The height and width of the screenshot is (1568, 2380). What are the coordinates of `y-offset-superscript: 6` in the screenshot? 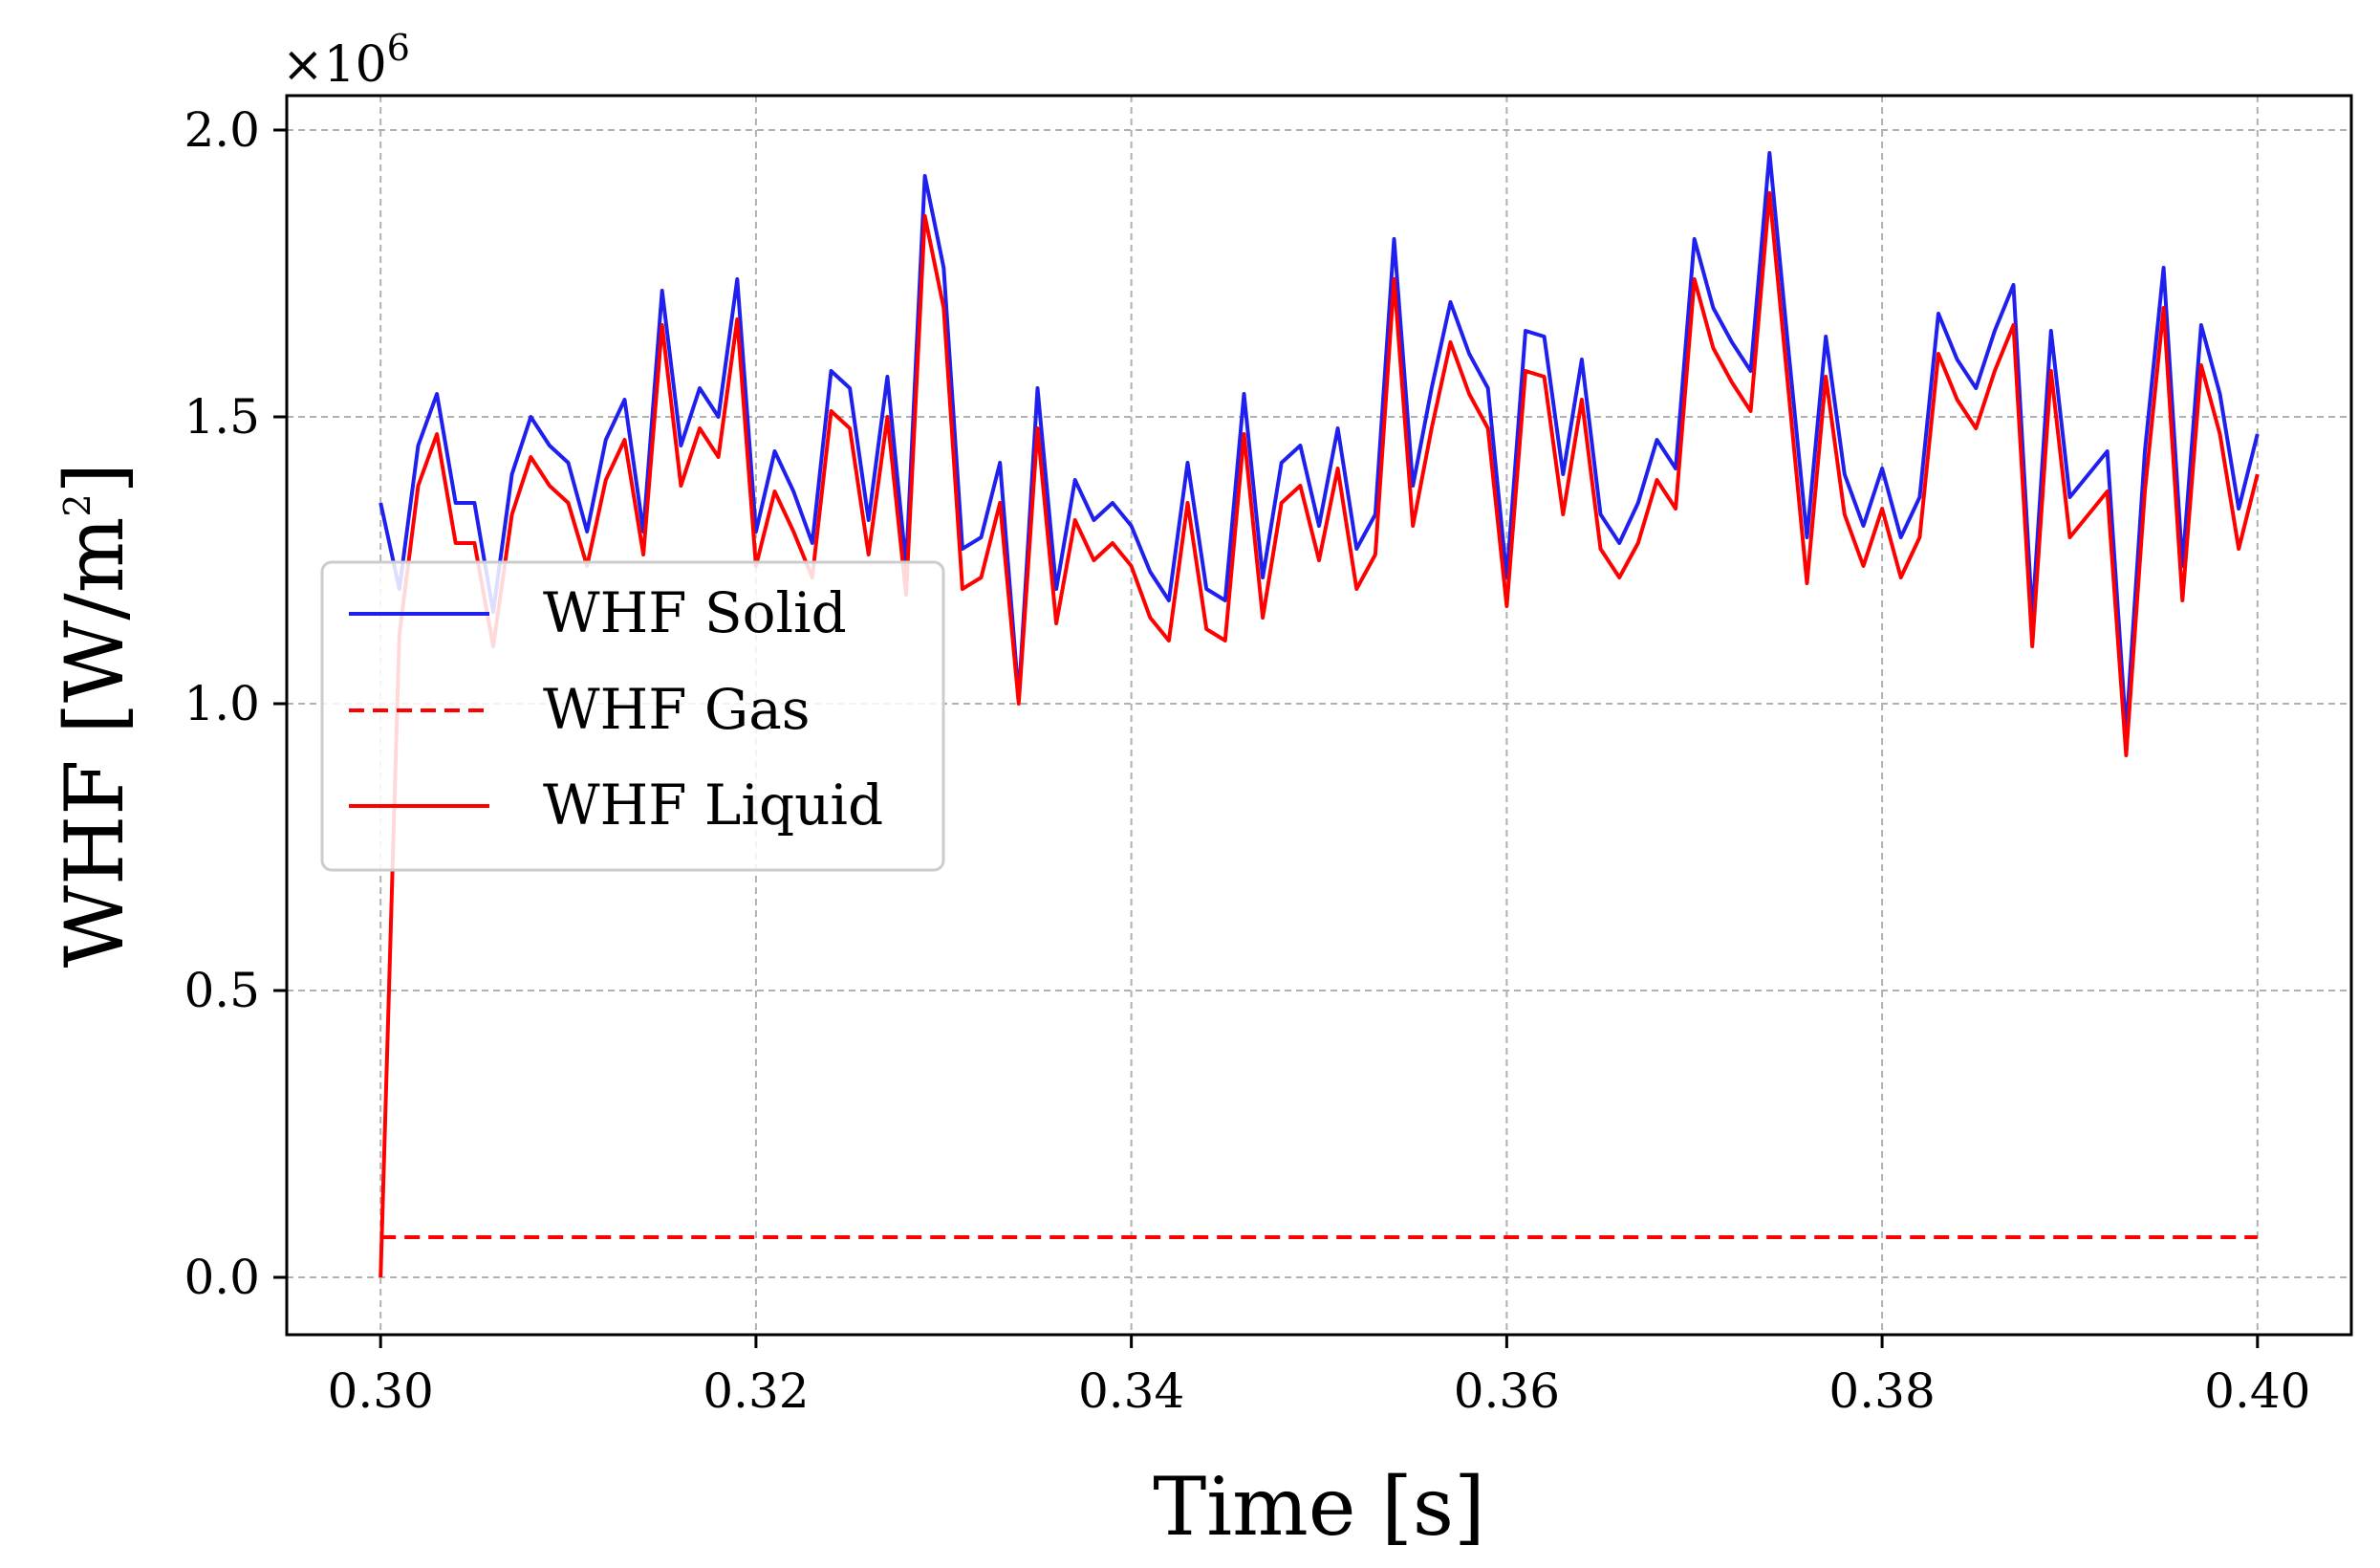 It's located at (399, 48).